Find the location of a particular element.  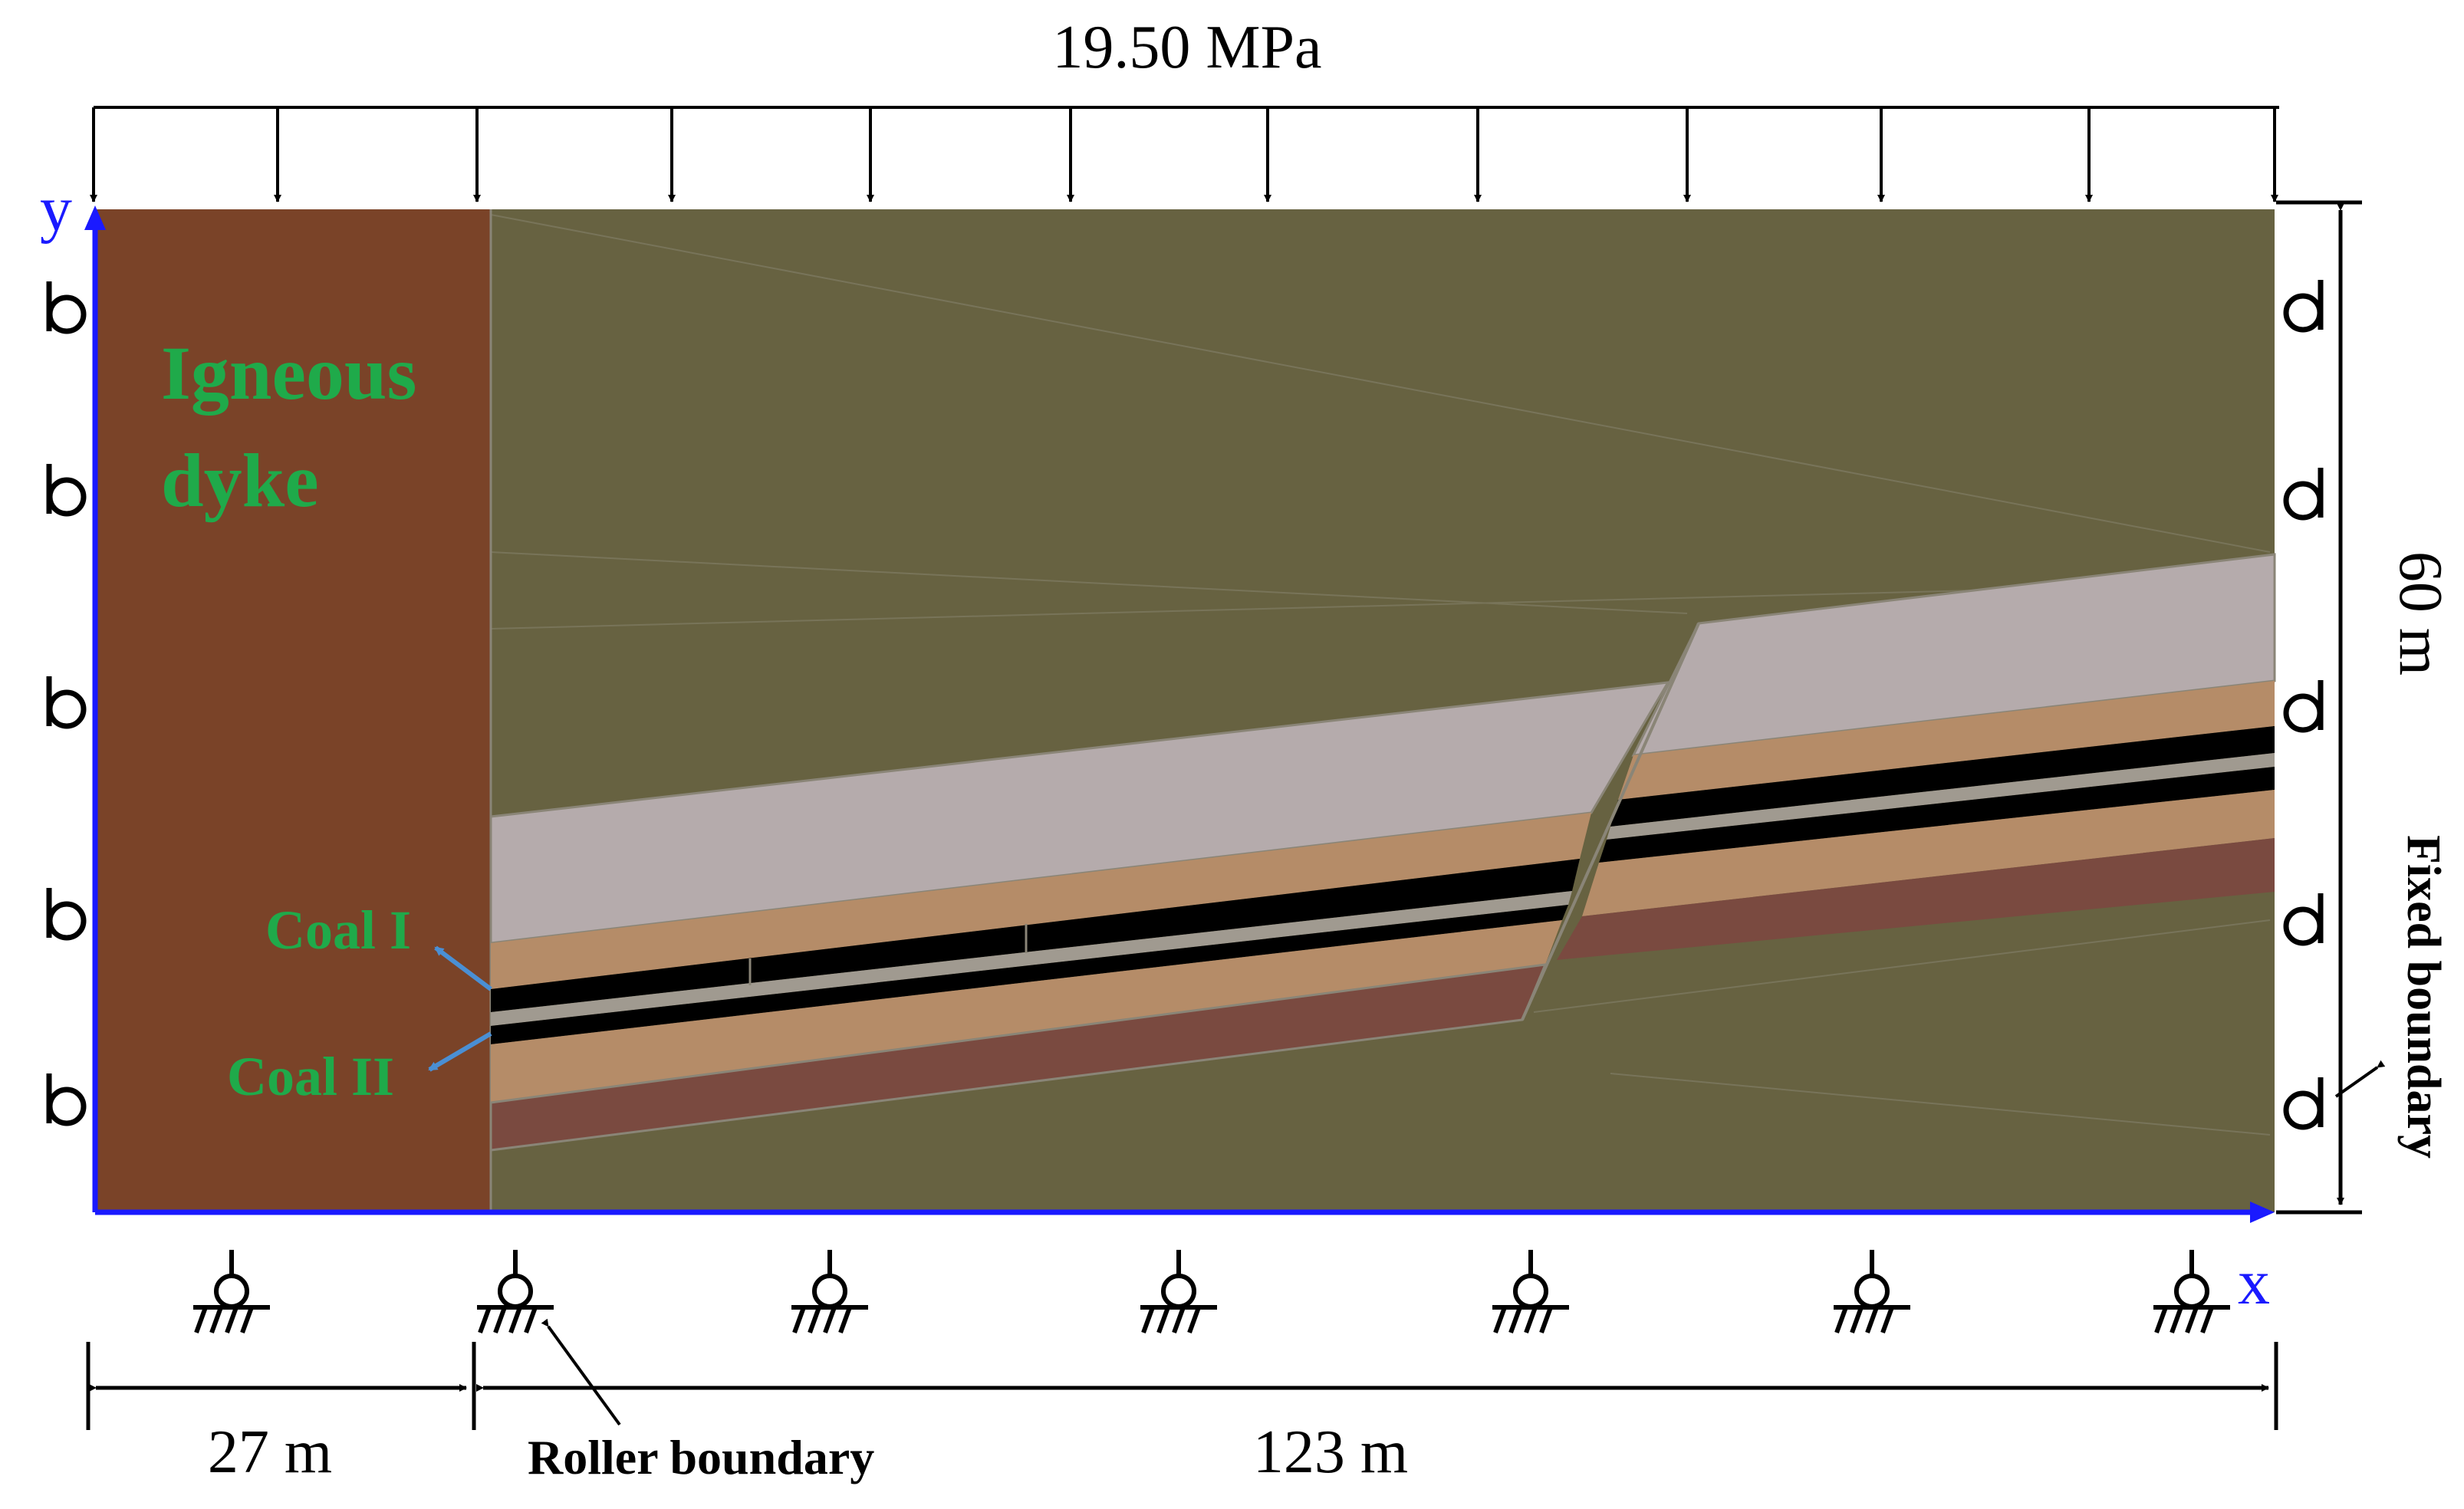

coal-I-right is located at coordinates (1942, 776).